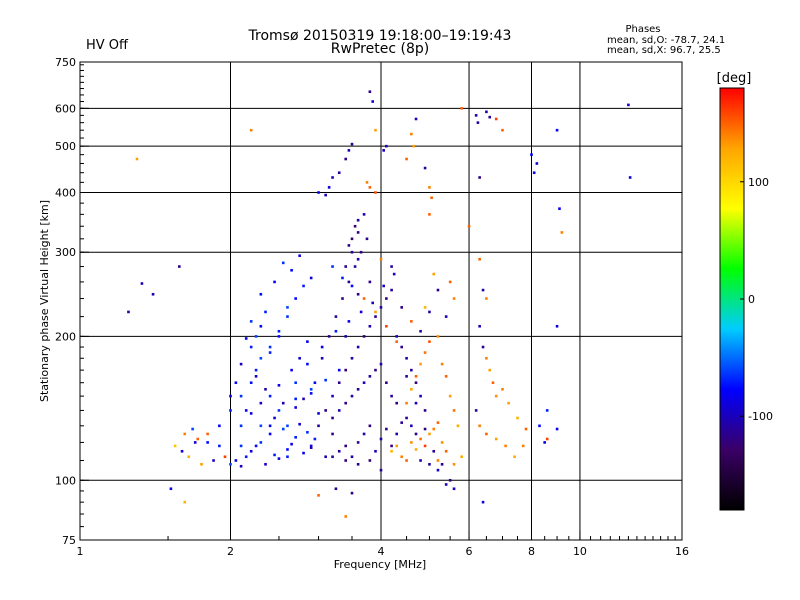 The image size is (800, 600). I want to click on x-tick-label: 16, so click(682, 551).